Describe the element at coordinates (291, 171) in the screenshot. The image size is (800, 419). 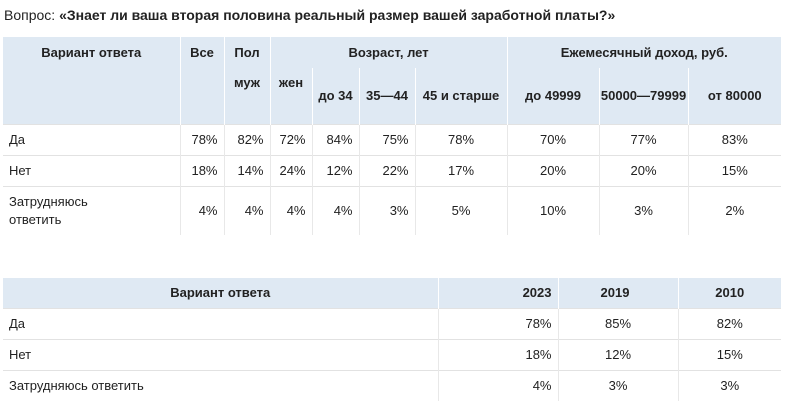
I see `cell-value: 24%` at that location.